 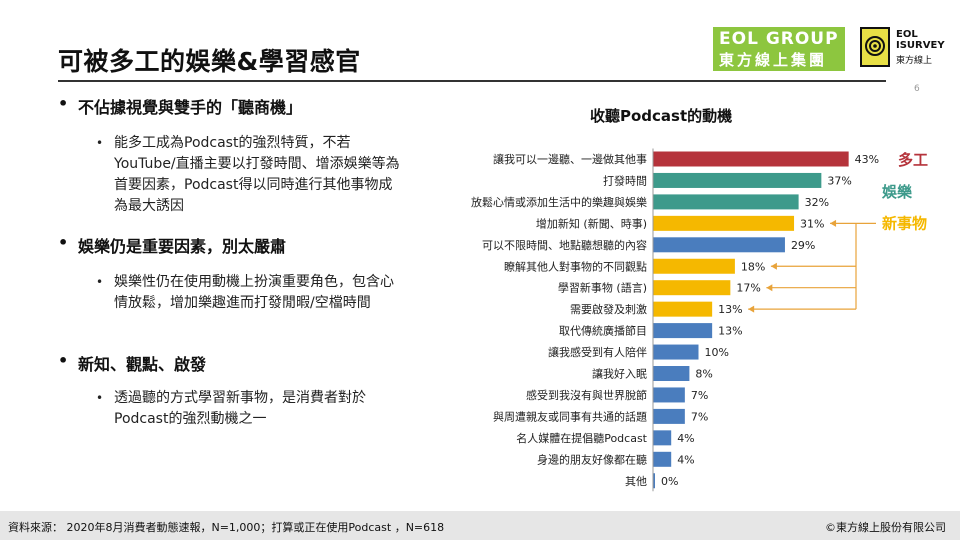 I want to click on value-label: 37%, so click(x=839, y=180).